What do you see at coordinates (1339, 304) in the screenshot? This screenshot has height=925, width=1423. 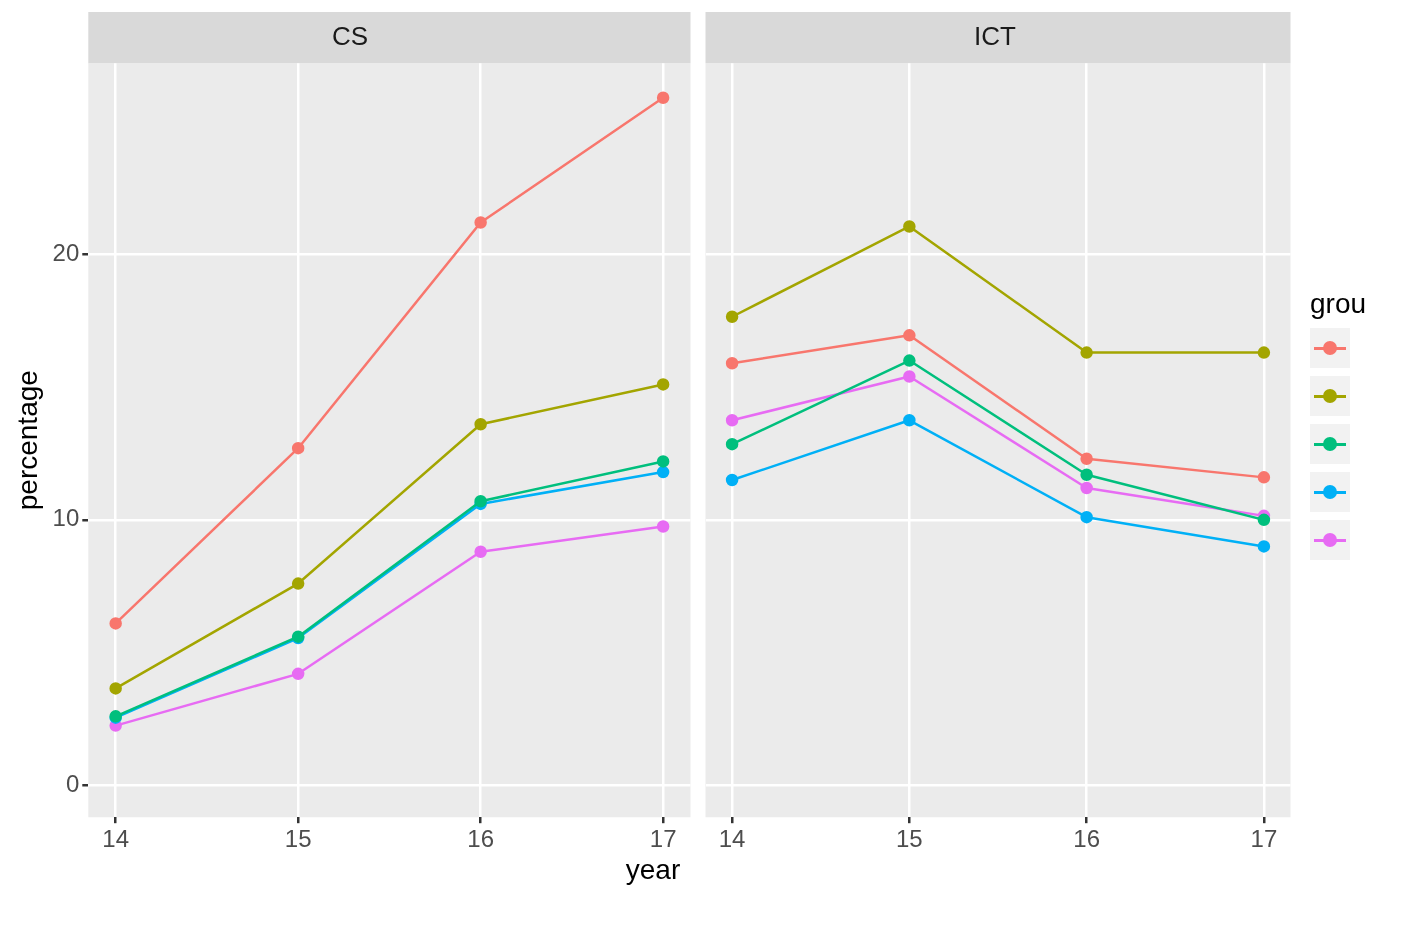 I see `legend-title: grou` at bounding box center [1339, 304].